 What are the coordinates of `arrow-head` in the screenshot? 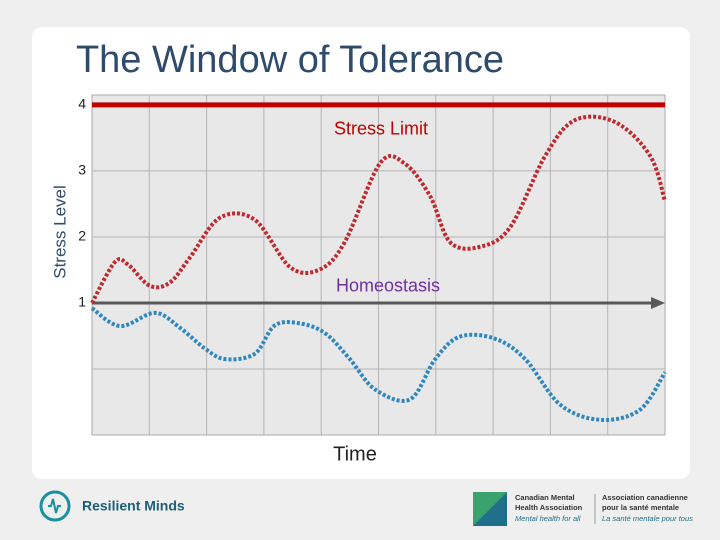 It's located at (658, 302).